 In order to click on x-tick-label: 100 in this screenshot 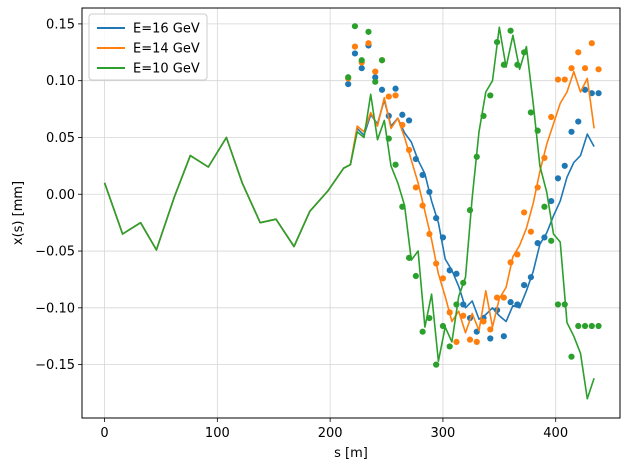, I will do `click(217, 433)`.